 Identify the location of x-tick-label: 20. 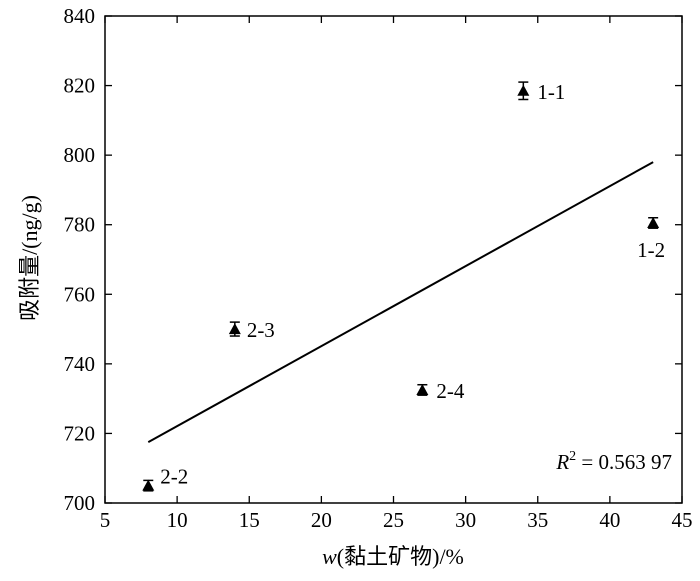
(321, 520).